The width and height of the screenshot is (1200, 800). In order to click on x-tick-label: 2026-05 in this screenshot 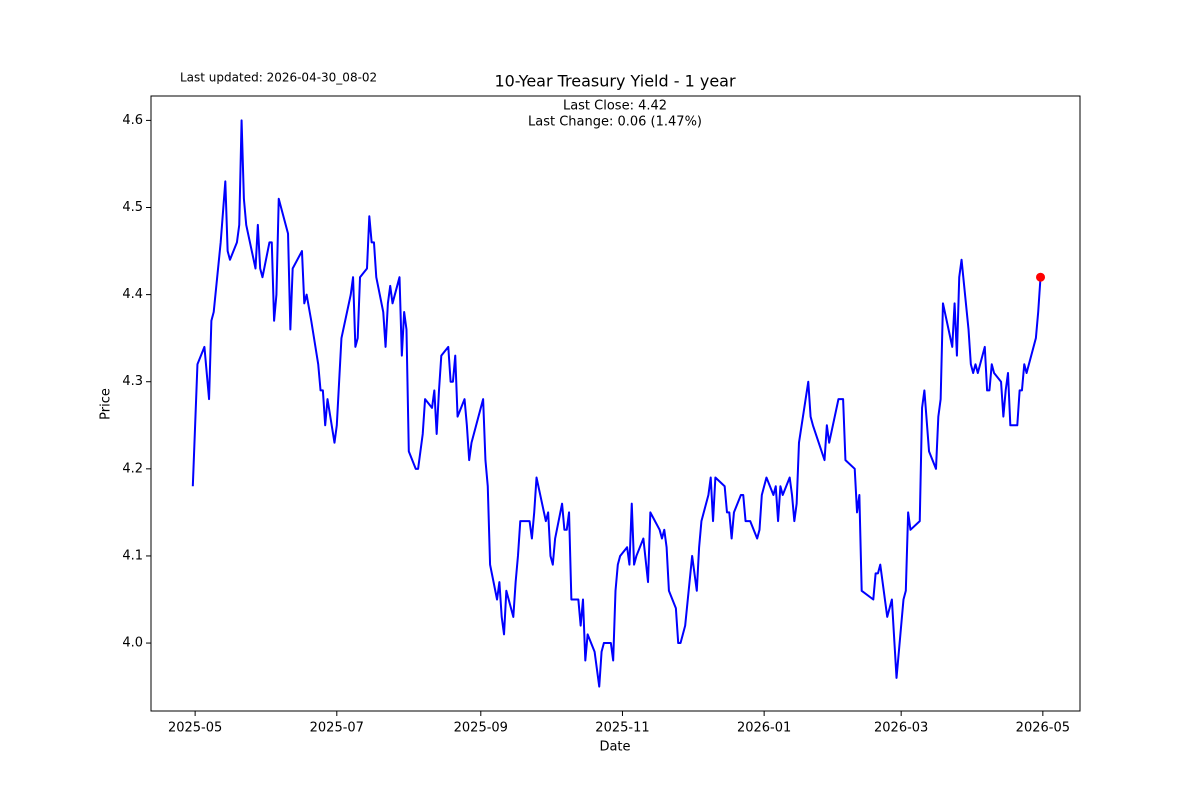, I will do `click(1043, 728)`.